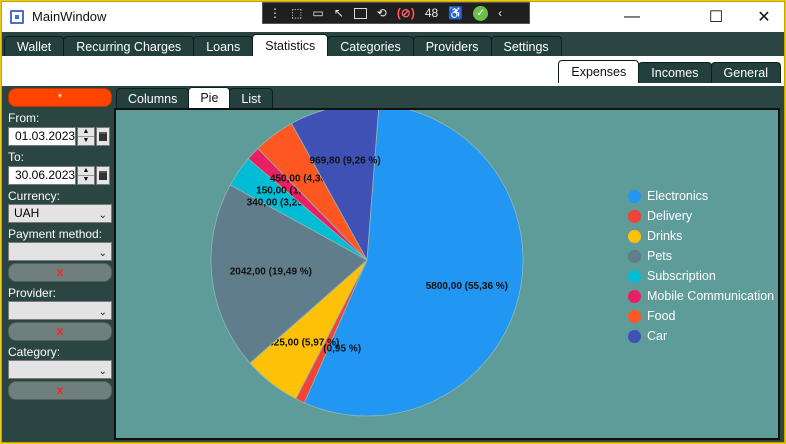  What do you see at coordinates (34, 352) in the screenshot?
I see `category-label: Category:` at bounding box center [34, 352].